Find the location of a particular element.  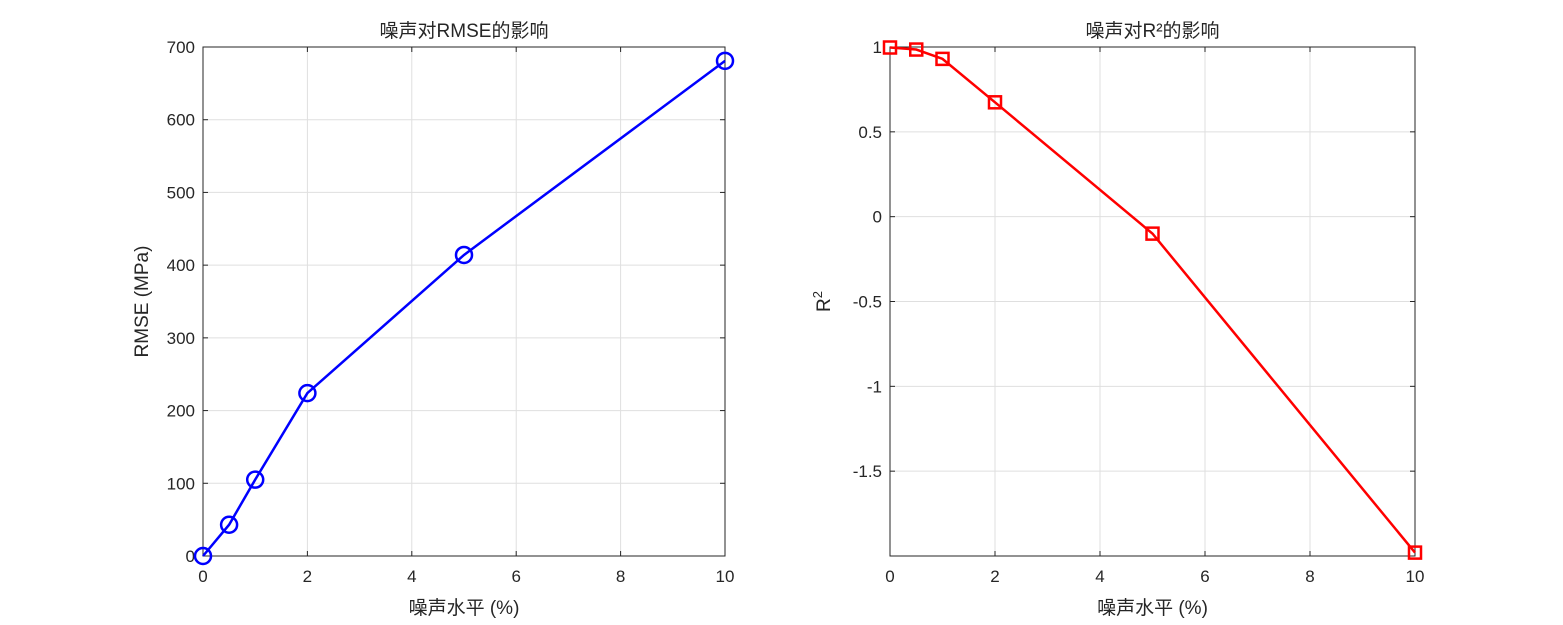

y-tick-label: 0.5 is located at coordinates (870, 132).